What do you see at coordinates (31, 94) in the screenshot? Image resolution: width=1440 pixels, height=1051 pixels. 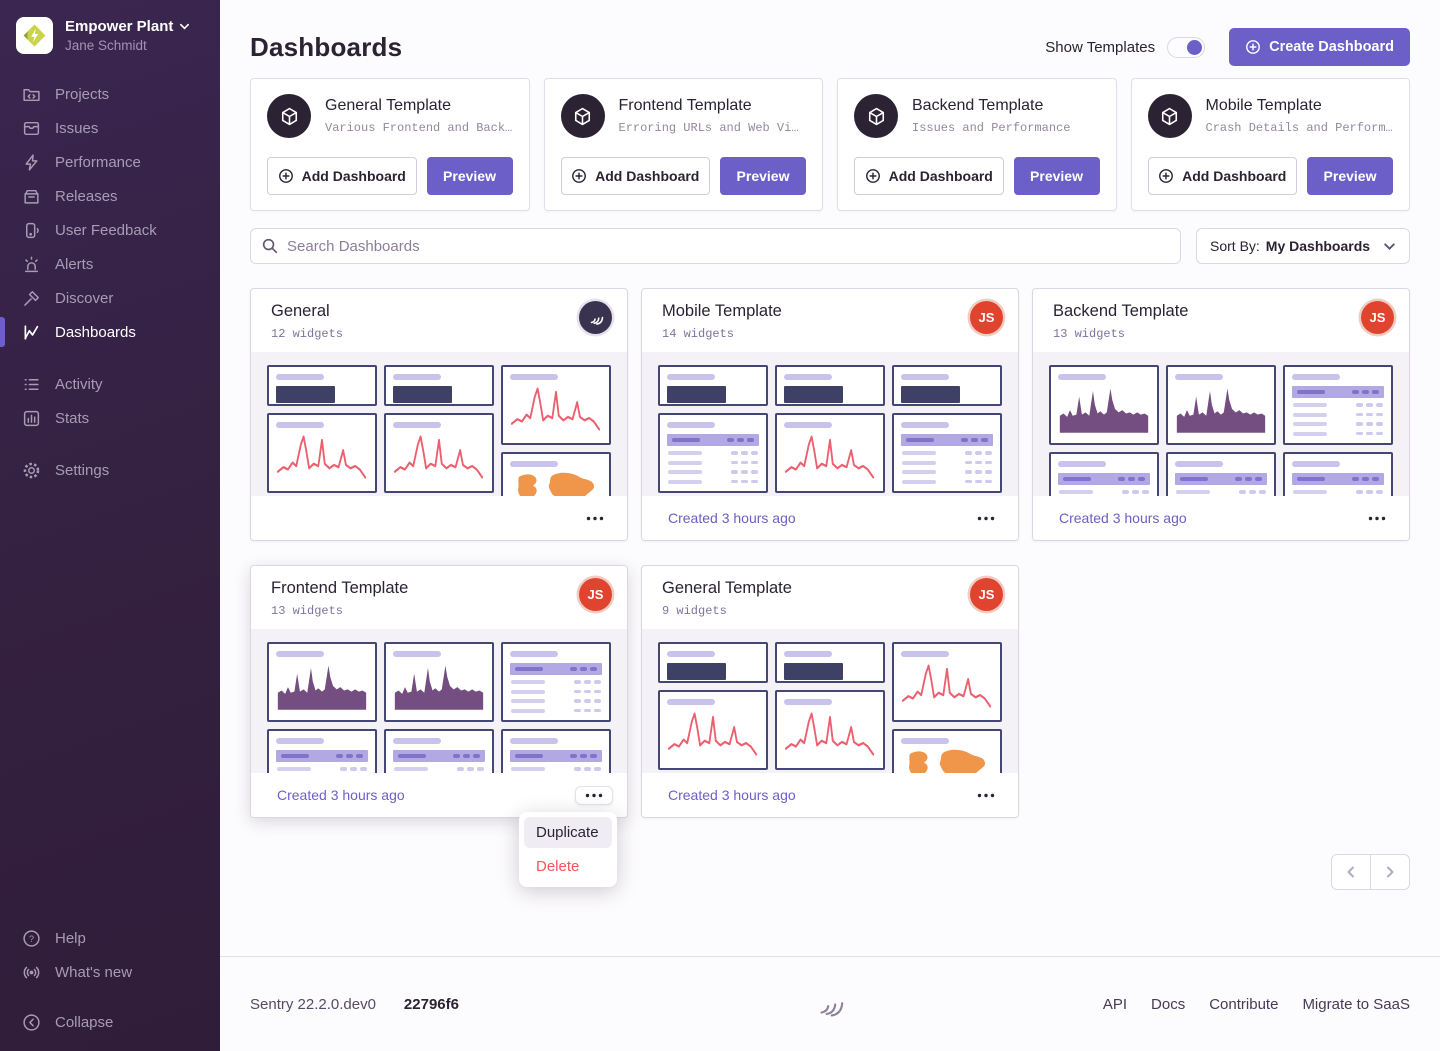 I see `folder-code-icon` at bounding box center [31, 94].